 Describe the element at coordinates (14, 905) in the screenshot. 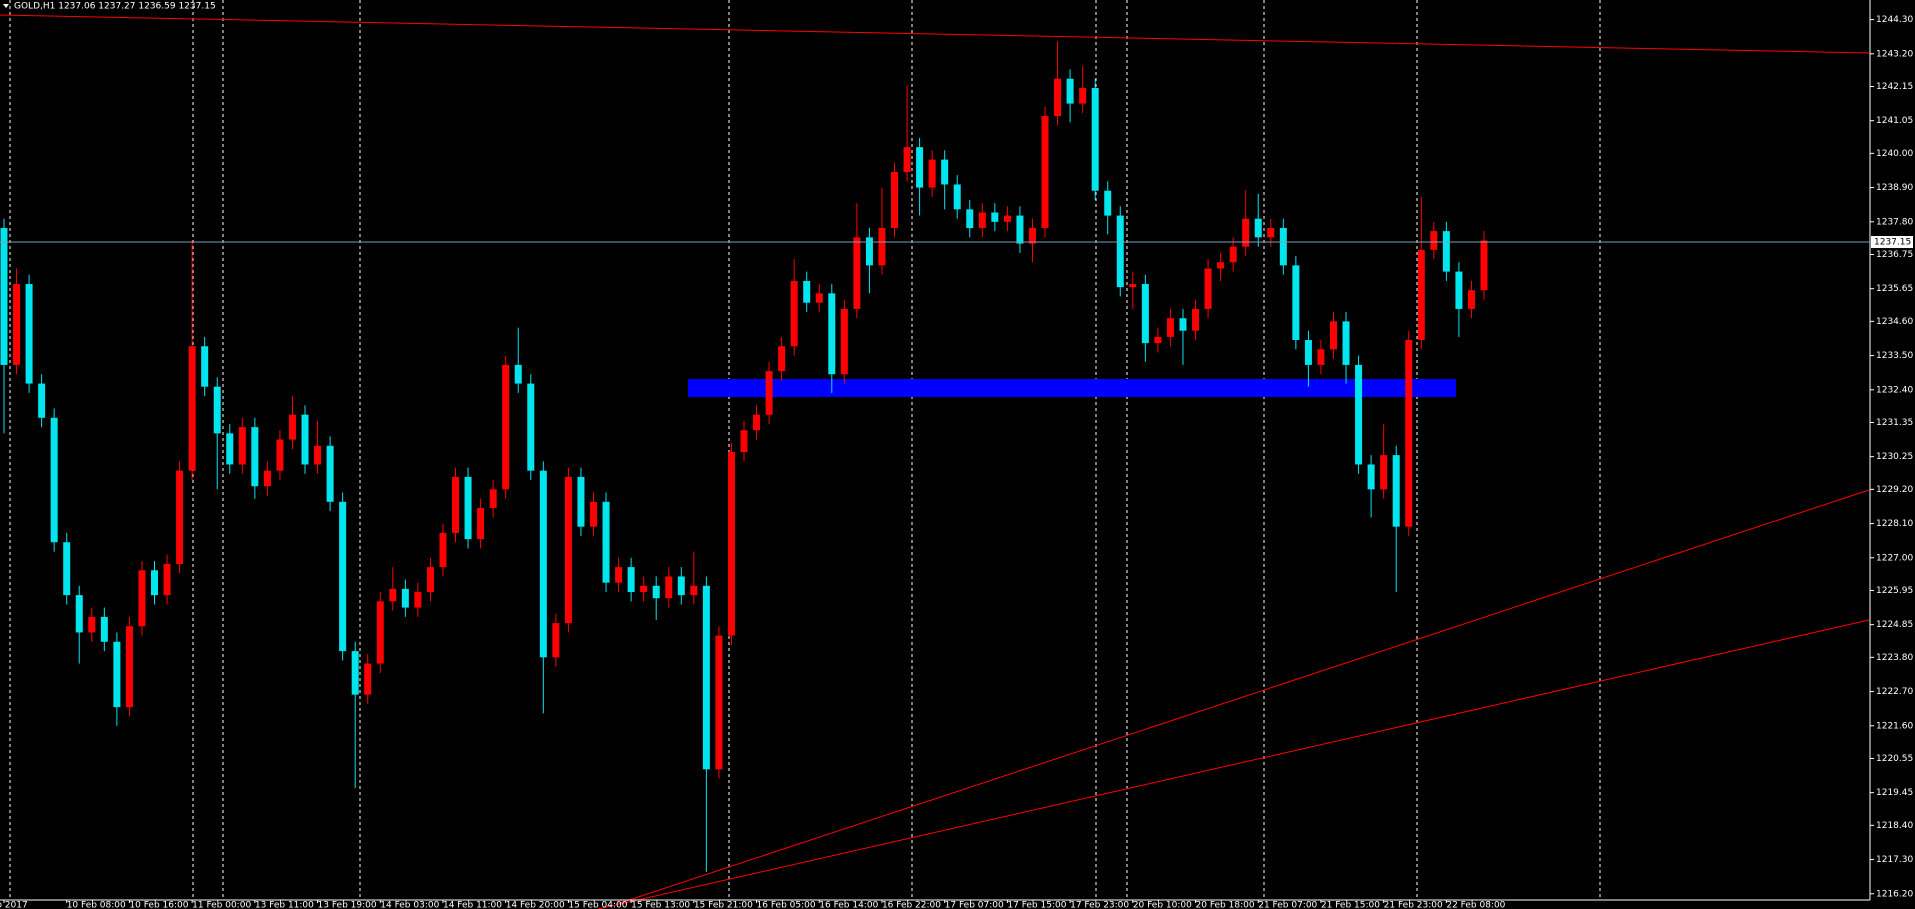

I see `x-tick-label: Feb 2017` at that location.